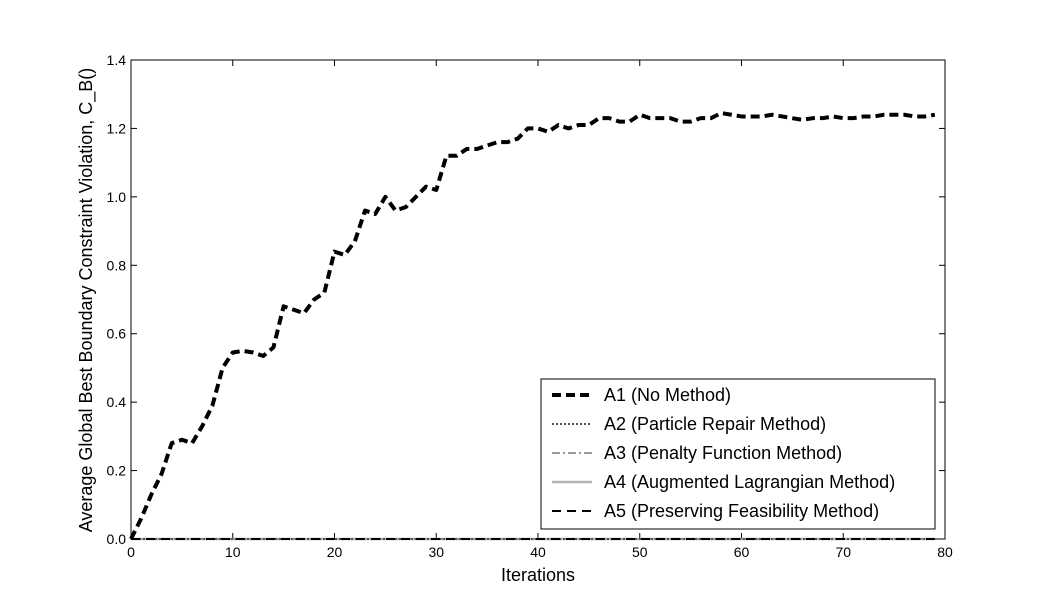 The image size is (1050, 600). What do you see at coordinates (945, 552) in the screenshot?
I see `x-tick-label: 80` at bounding box center [945, 552].